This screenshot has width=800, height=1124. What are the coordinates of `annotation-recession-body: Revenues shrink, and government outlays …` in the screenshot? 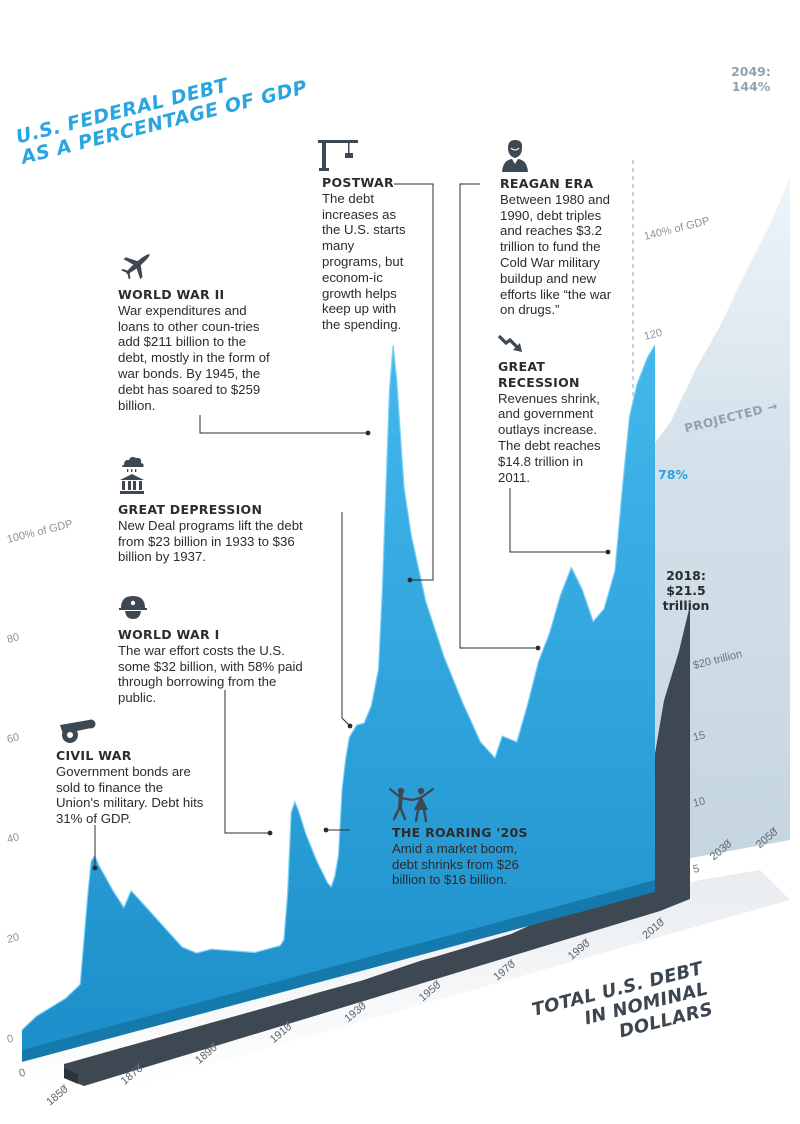 It's located at (549, 437).